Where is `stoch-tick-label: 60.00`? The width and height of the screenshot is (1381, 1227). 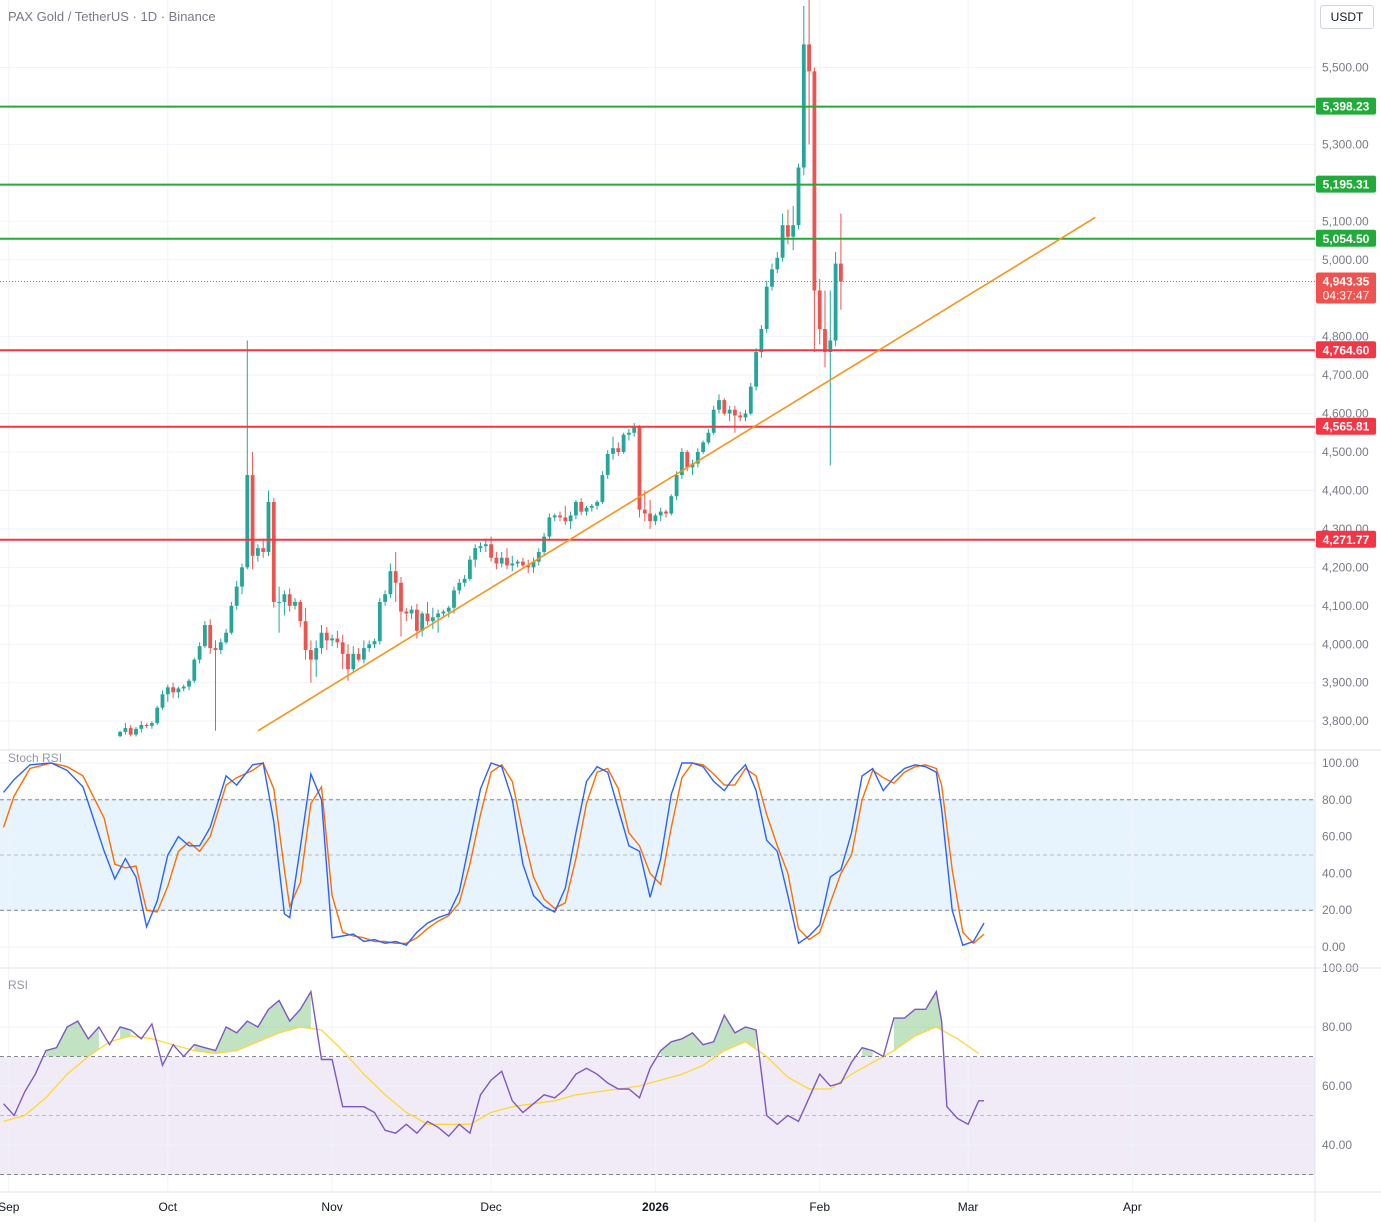 stoch-tick-label: 60.00 is located at coordinates (1337, 837).